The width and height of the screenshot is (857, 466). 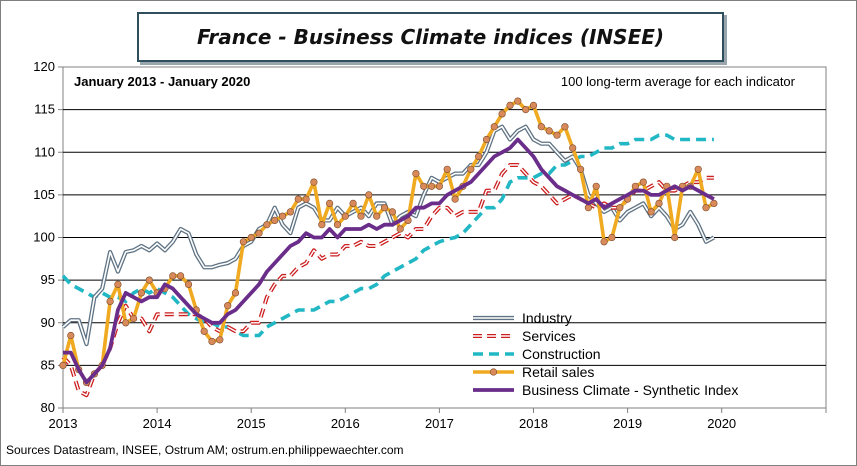 I want to click on y-tick-label: 80, so click(x=48, y=407).